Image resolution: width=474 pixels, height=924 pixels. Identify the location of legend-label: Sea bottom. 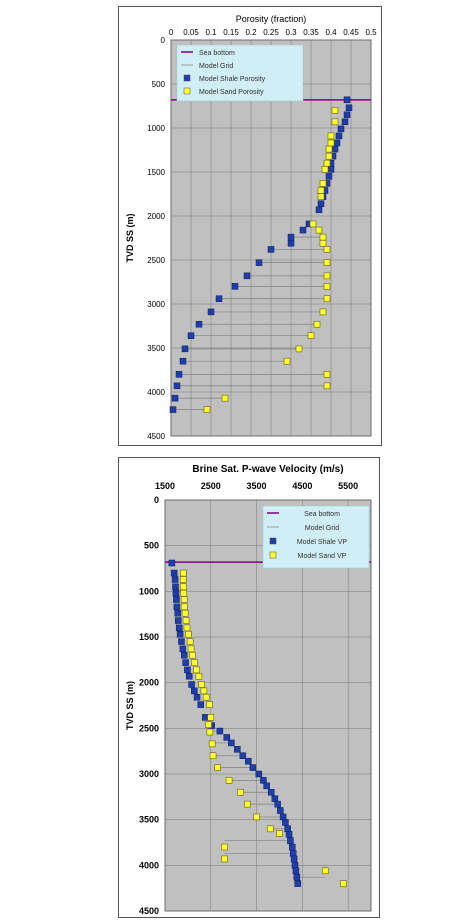
(322, 514).